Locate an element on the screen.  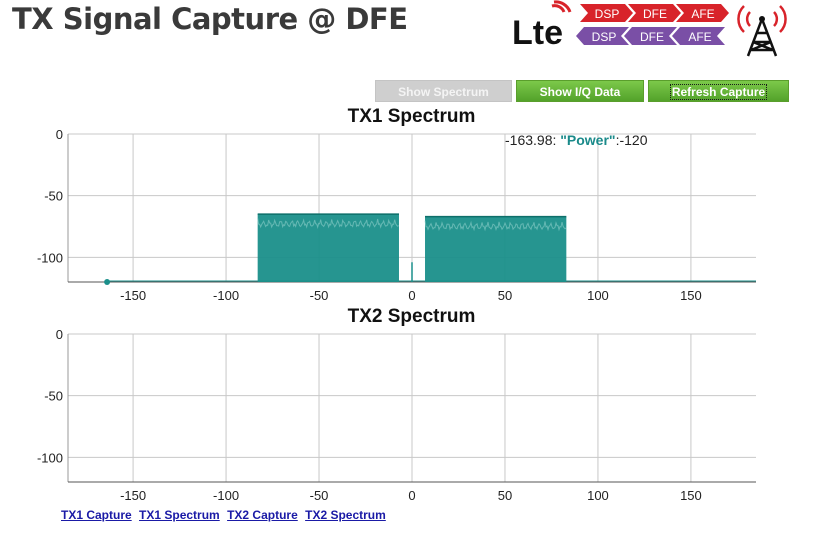
link-tx1-spectrum: TX1 Spectrum is located at coordinates (179, 515).